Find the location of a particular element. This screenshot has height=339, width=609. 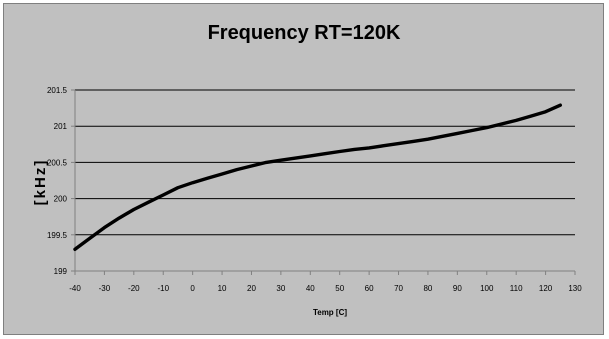

x-tick-label: -10 is located at coordinates (163, 288).